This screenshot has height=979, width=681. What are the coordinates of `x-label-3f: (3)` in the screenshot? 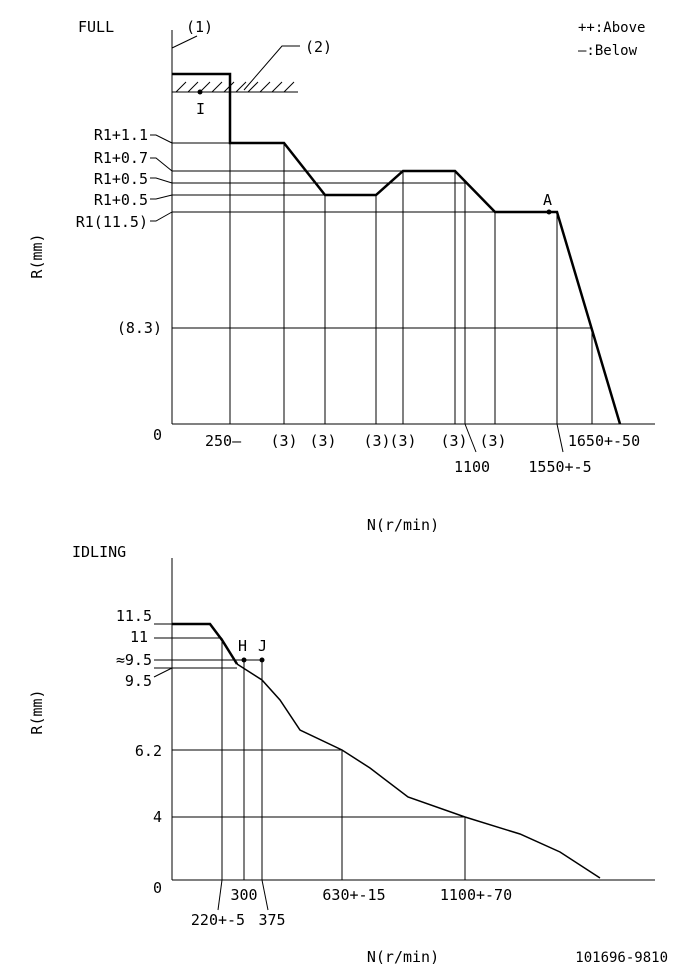 It's located at (492, 441).